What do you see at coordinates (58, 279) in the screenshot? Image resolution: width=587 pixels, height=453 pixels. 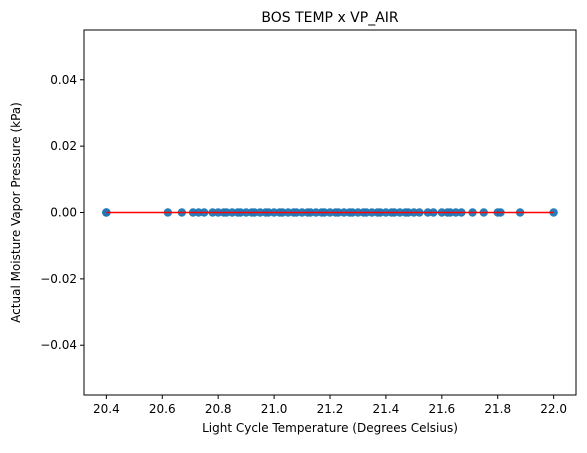 I see `y-tick-label: −0.02` at bounding box center [58, 279].